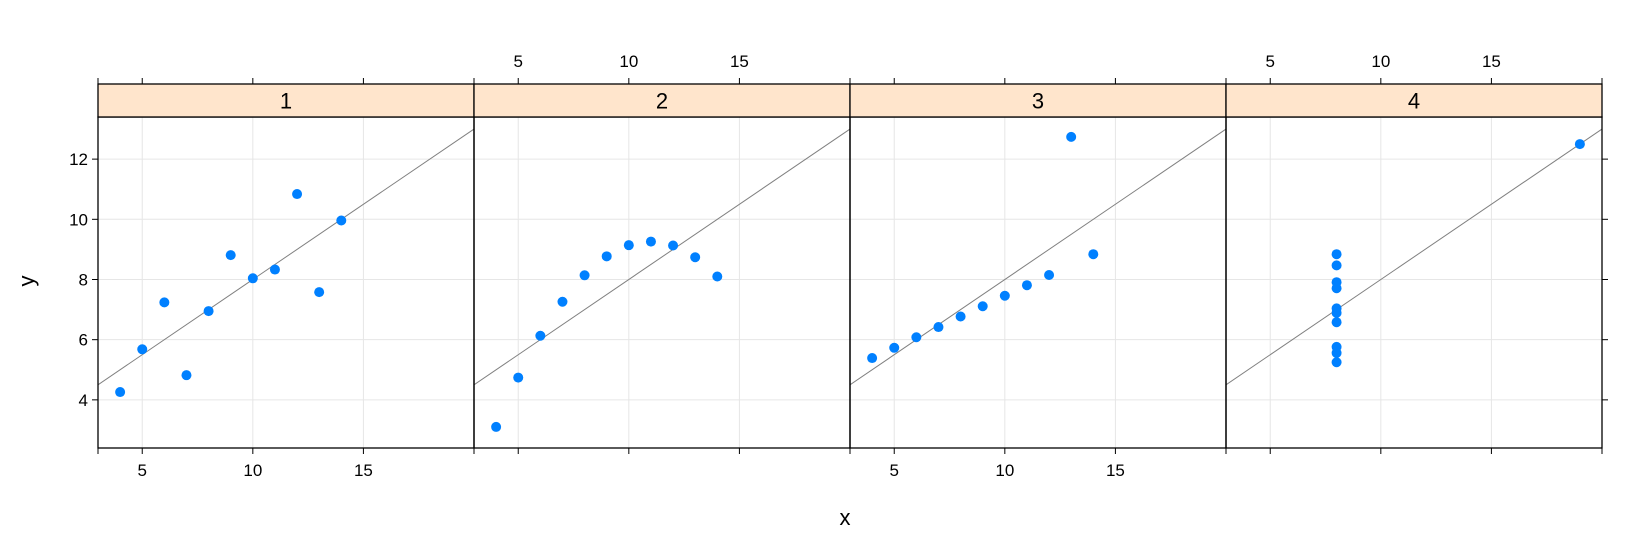 This screenshot has height=550, width=1650. Describe the element at coordinates (845, 517) in the screenshot. I see `x-axis-title: x` at that location.